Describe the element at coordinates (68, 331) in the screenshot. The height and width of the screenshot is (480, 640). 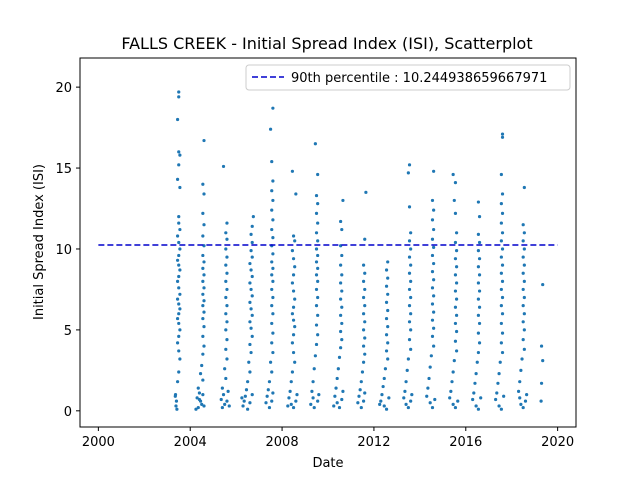
I see `y-tick-label: 5` at that location.